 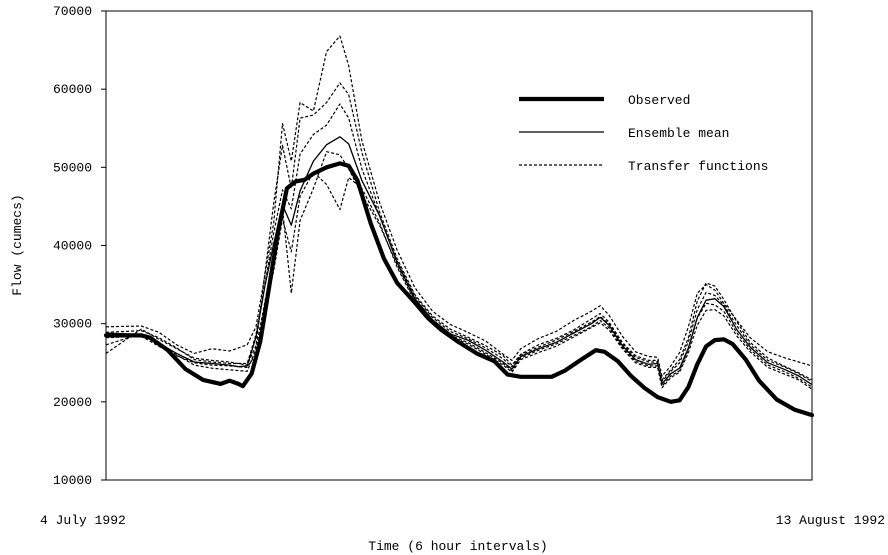 I want to click on legend-label-transfer: Transfer functions, so click(x=698, y=166).